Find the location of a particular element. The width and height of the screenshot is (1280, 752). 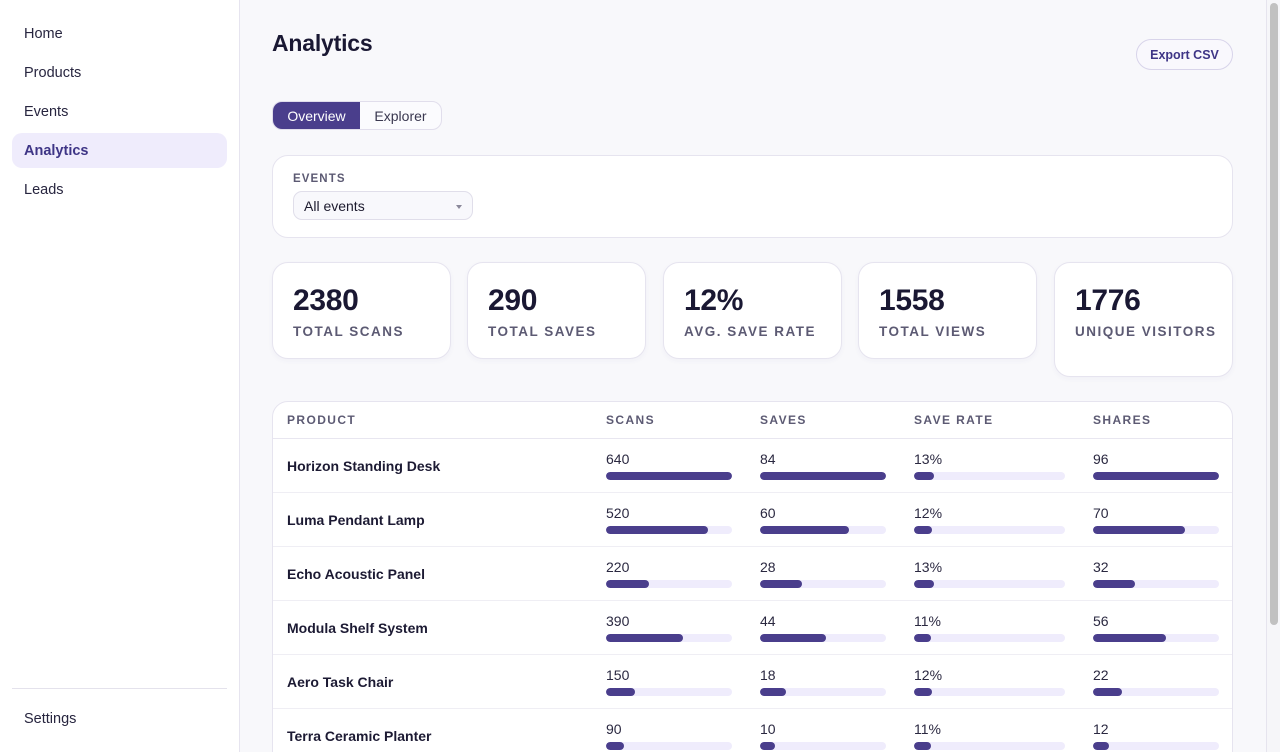

table-row: Aero Task Chair 150 18 12% 22 is located at coordinates (752, 682).